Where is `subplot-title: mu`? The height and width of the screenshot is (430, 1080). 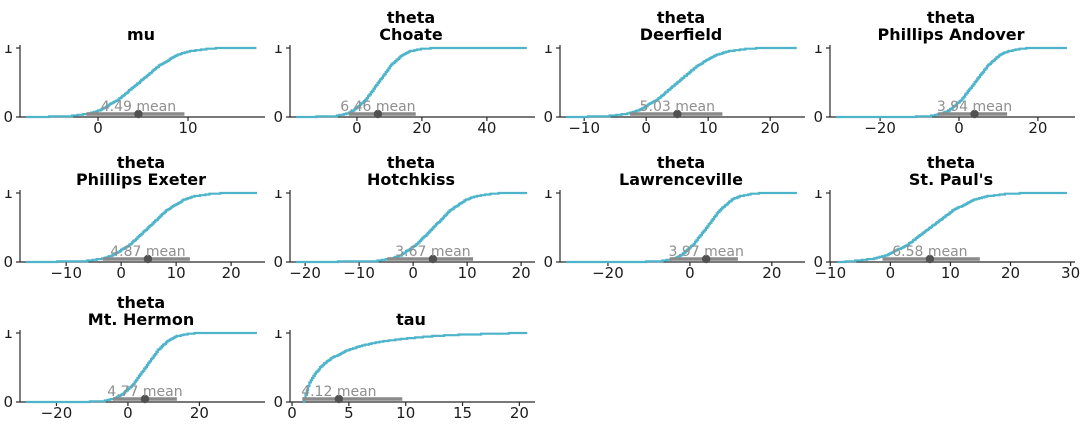 subplot-title: mu is located at coordinates (141, 34).